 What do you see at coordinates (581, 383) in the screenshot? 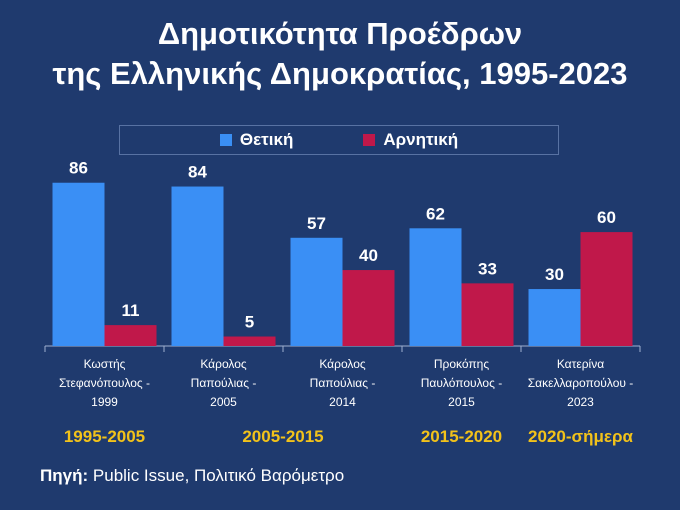
I see `category-label: Σακελλαροπούλου -` at bounding box center [581, 383].